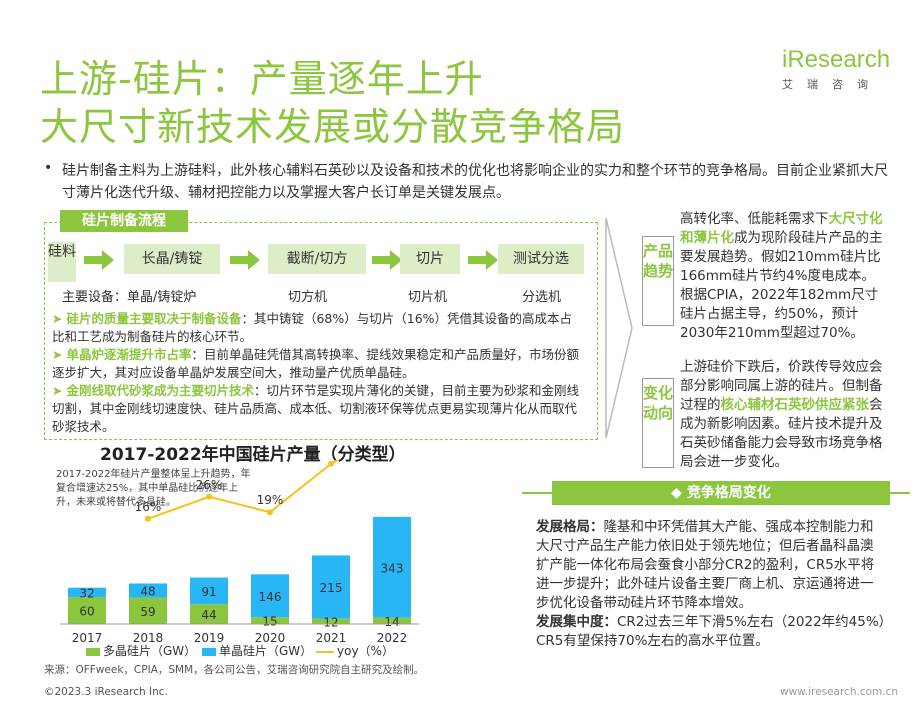 This screenshot has width=924, height=706. I want to click on label-mono: 32, so click(86, 593).